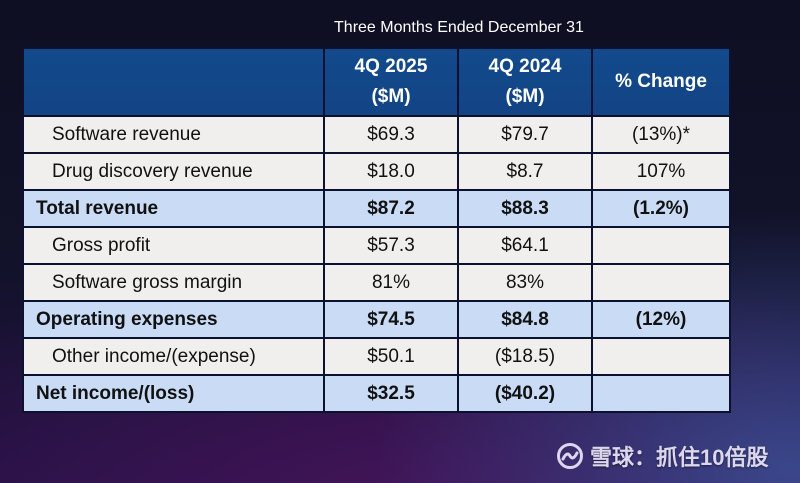 Image resolution: width=800 pixels, height=483 pixels. Describe the element at coordinates (525, 208) in the screenshot. I see `value-4q2024: $88.3` at that location.